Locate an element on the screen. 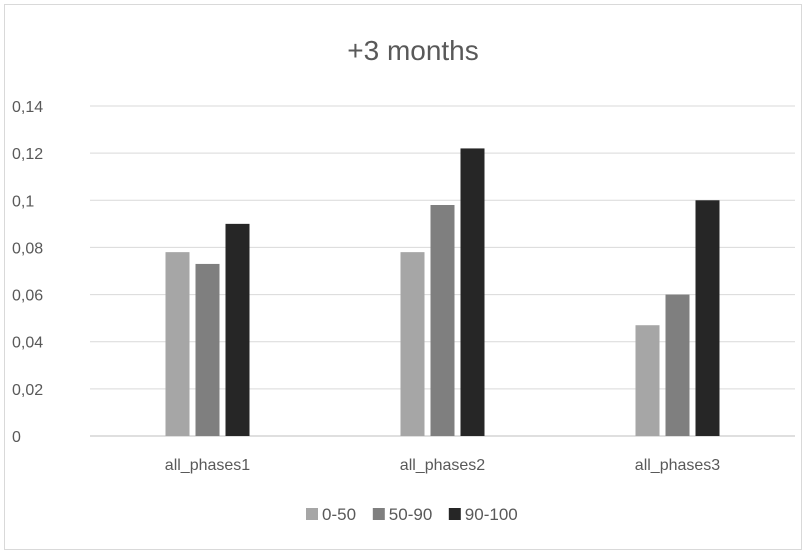  legend-label: 90-100 is located at coordinates (491, 514).